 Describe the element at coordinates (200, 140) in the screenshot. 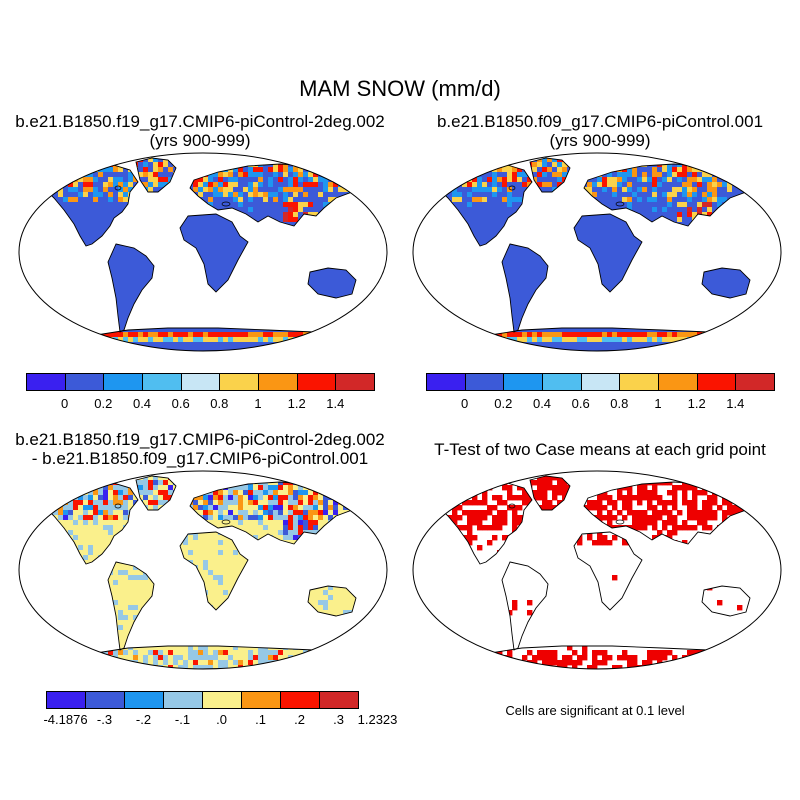

I see `panel-1-title-line-2: (yrs 900-999)` at that location.